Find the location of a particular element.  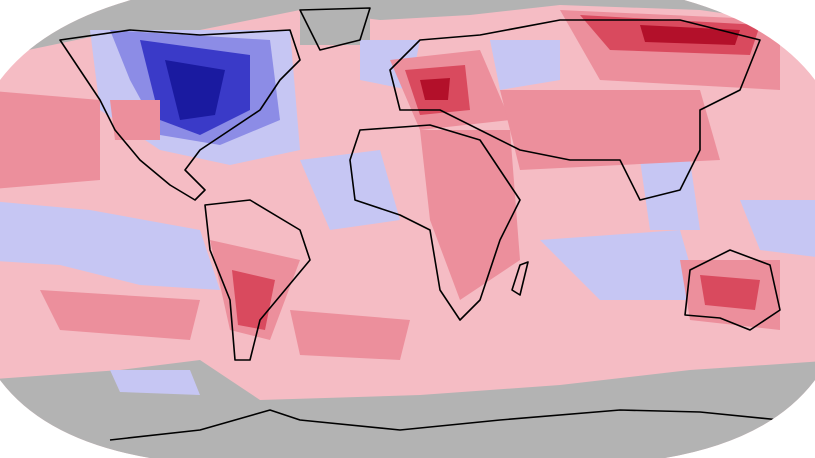

south-america-coast is located at coordinates (257, 280).